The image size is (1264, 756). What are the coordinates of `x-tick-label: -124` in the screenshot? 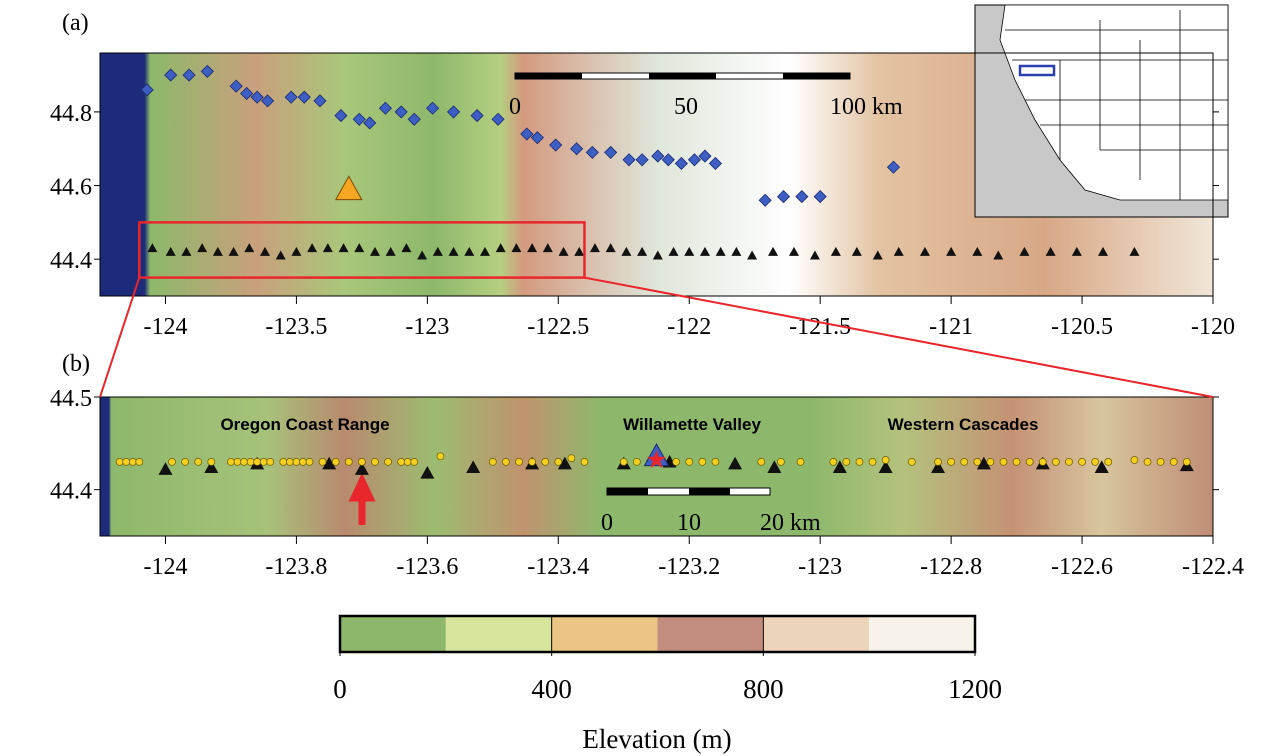 It's located at (165, 327).